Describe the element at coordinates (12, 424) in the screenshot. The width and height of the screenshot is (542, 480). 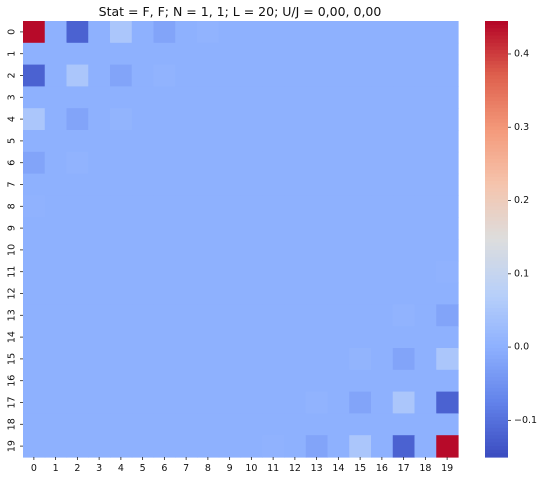
I see `y-tick-label: 18` at that location.